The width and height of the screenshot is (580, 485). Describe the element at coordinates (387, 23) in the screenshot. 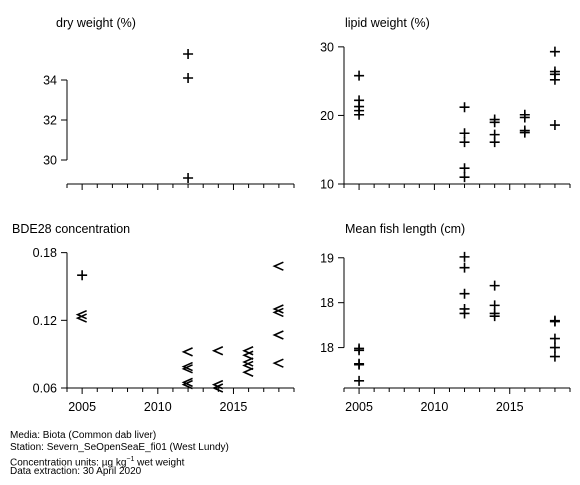

I see `lipid-weight-title: lipid weight (%)` at that location.